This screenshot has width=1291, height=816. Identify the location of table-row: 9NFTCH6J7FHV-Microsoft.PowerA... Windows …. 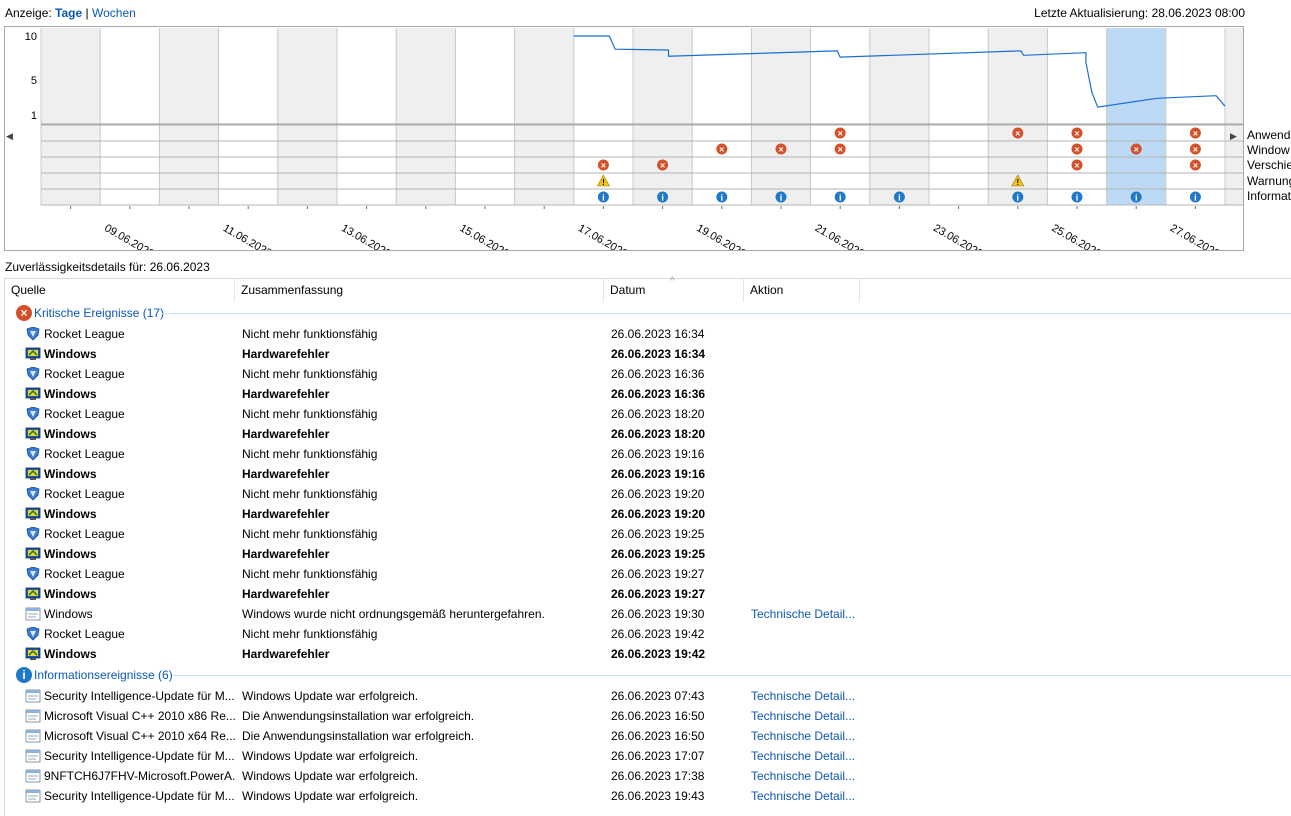
(648, 776).